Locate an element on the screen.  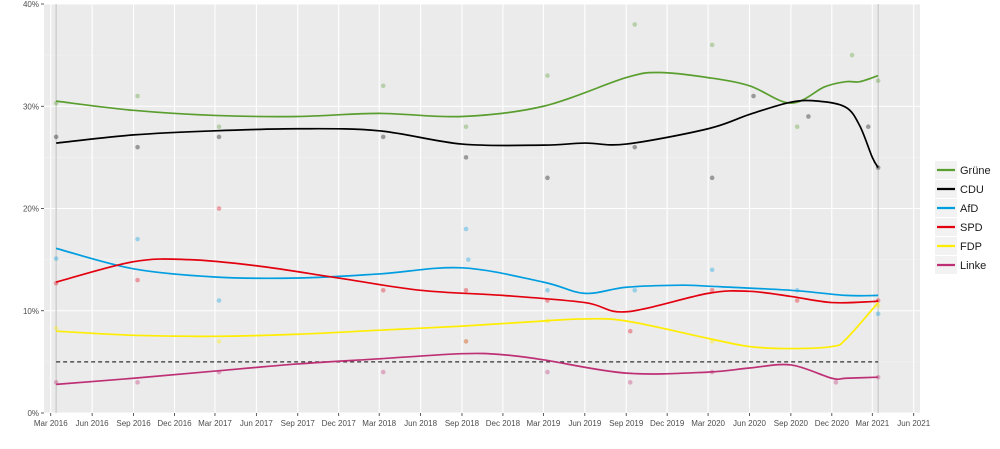
x-tick-label: Sep 2019 is located at coordinates (626, 423).